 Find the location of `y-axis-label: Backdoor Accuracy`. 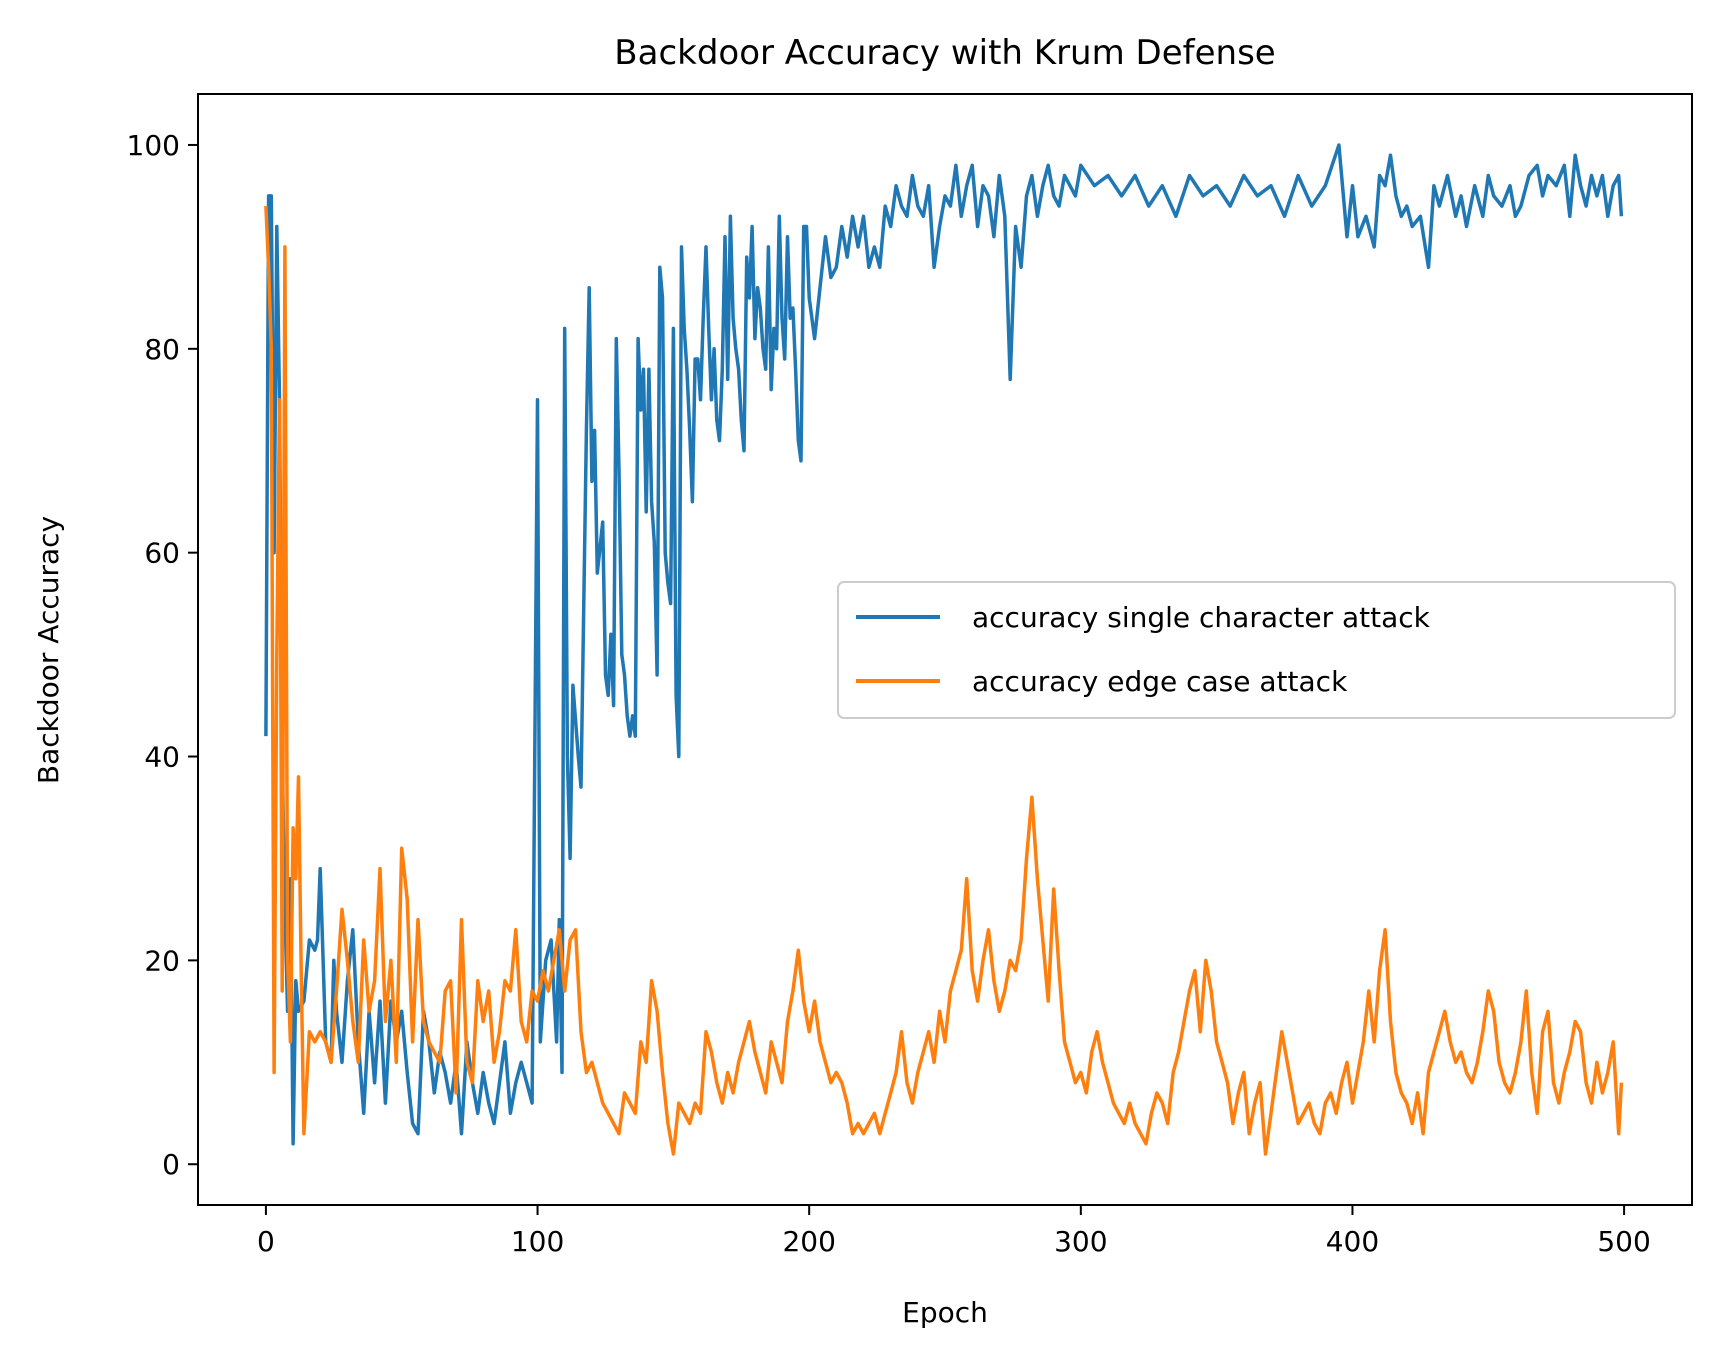

y-axis-label: Backdoor Accuracy is located at coordinates (48, 650).